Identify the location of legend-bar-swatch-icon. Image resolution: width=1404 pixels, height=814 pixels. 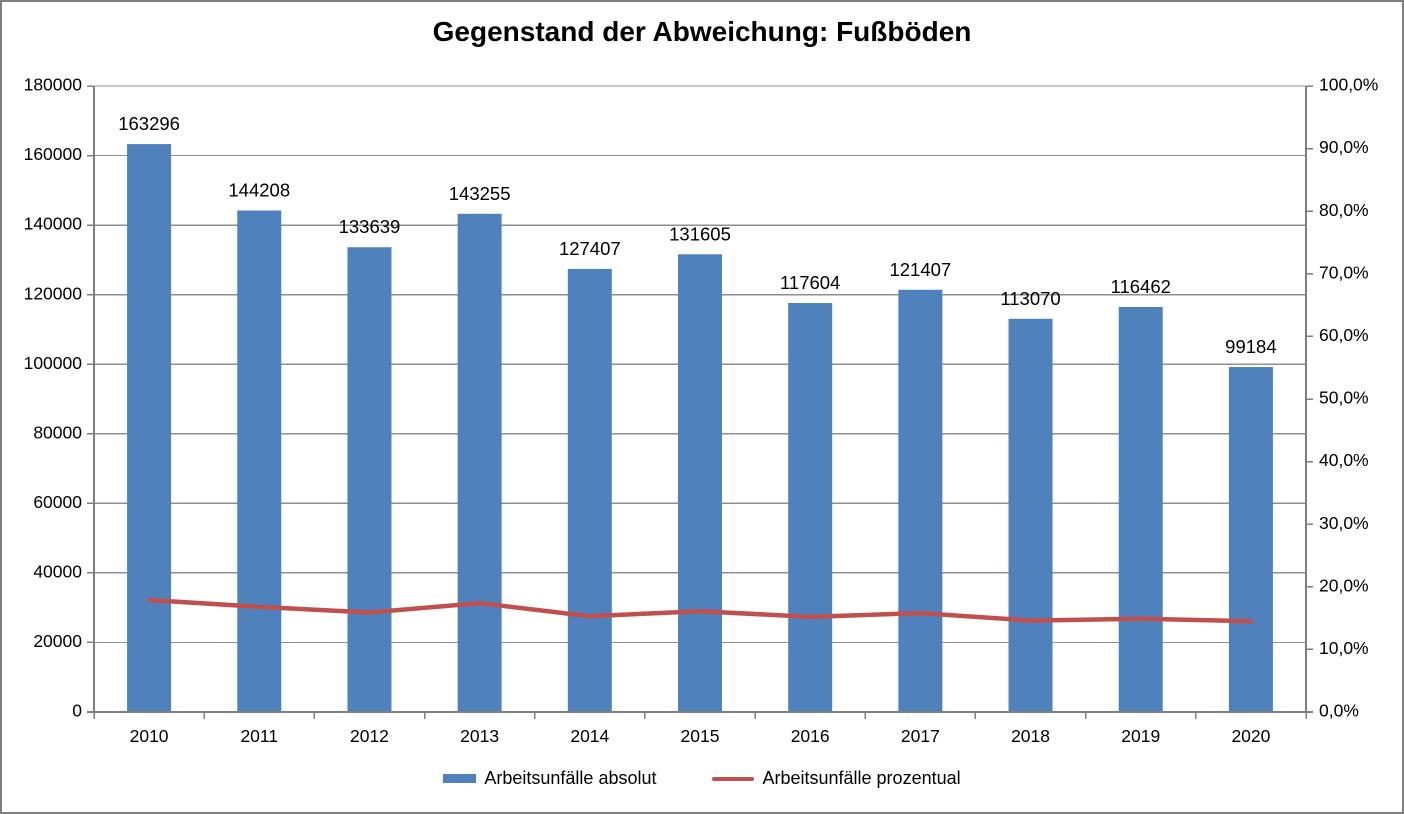
(460, 778).